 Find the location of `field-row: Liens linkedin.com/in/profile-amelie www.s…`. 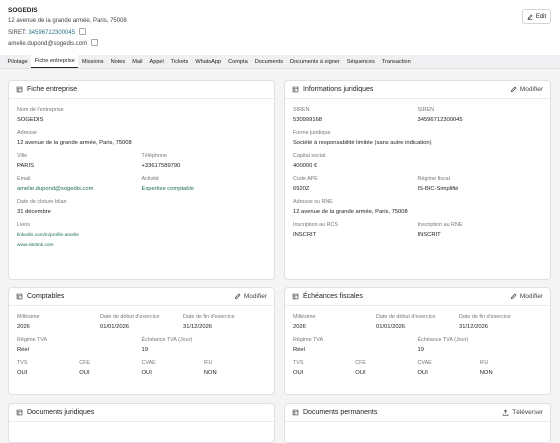

field-row: Liens linkedin.com/in/profile-amelie www.s… is located at coordinates (141, 237).